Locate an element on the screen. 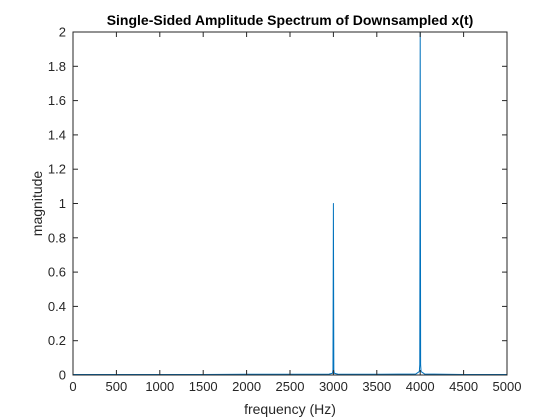 The image size is (560, 420). y-tick-label: 1.6 is located at coordinates (57, 100).